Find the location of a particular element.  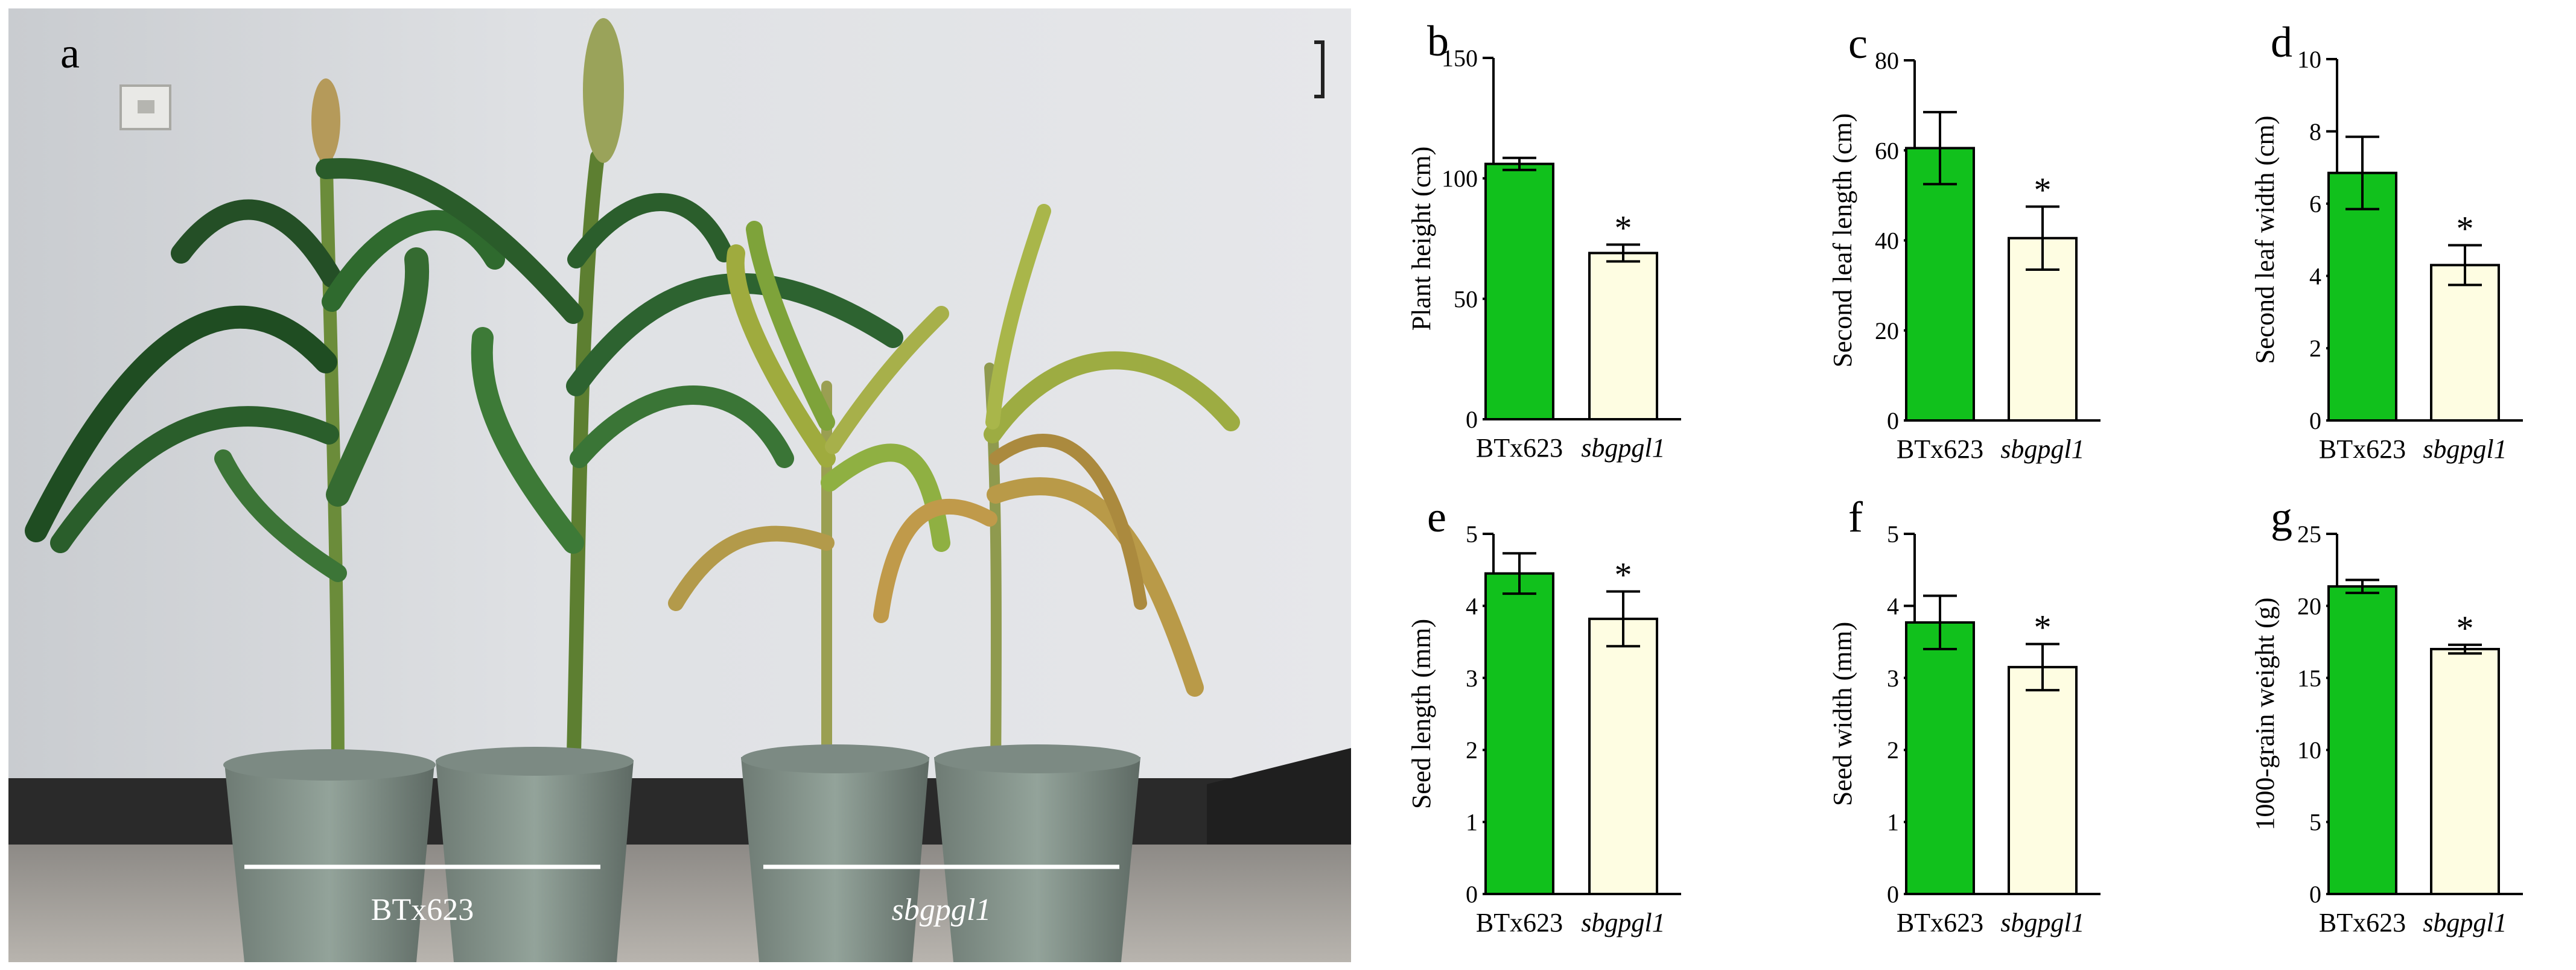

y-tick-label-d: 0 is located at coordinates (2315, 420).